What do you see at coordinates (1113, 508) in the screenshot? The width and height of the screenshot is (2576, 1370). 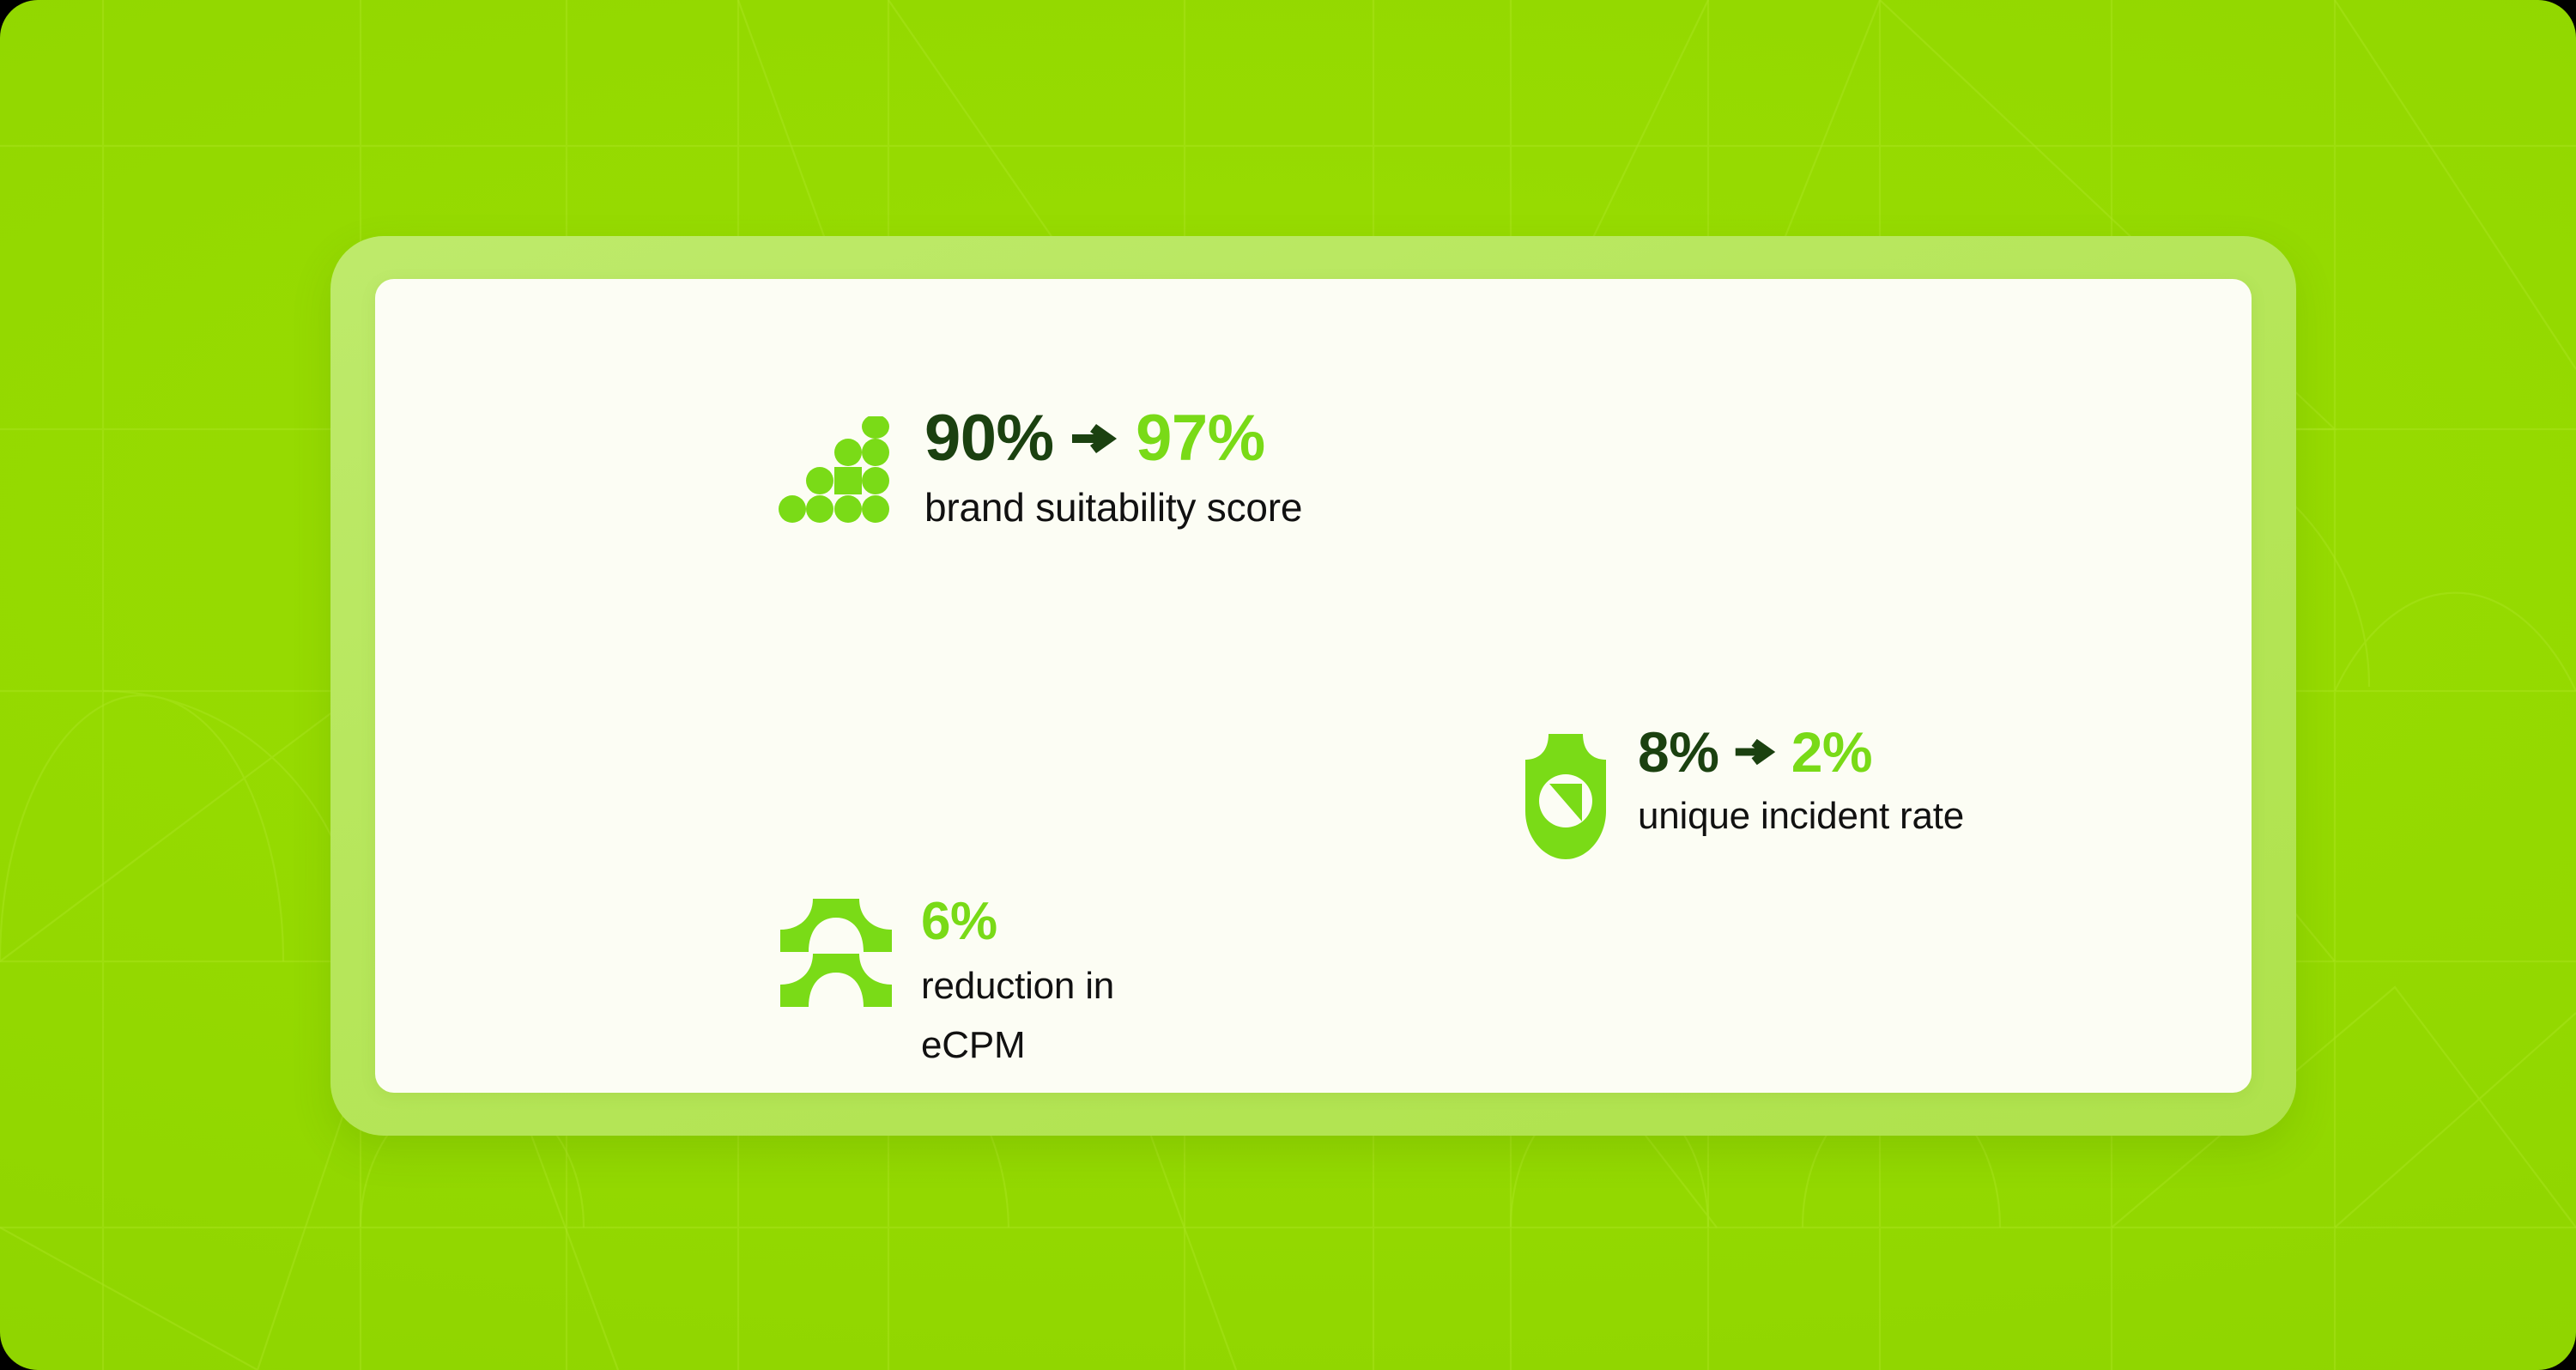 I see `stat-label: brand suitability score` at bounding box center [1113, 508].